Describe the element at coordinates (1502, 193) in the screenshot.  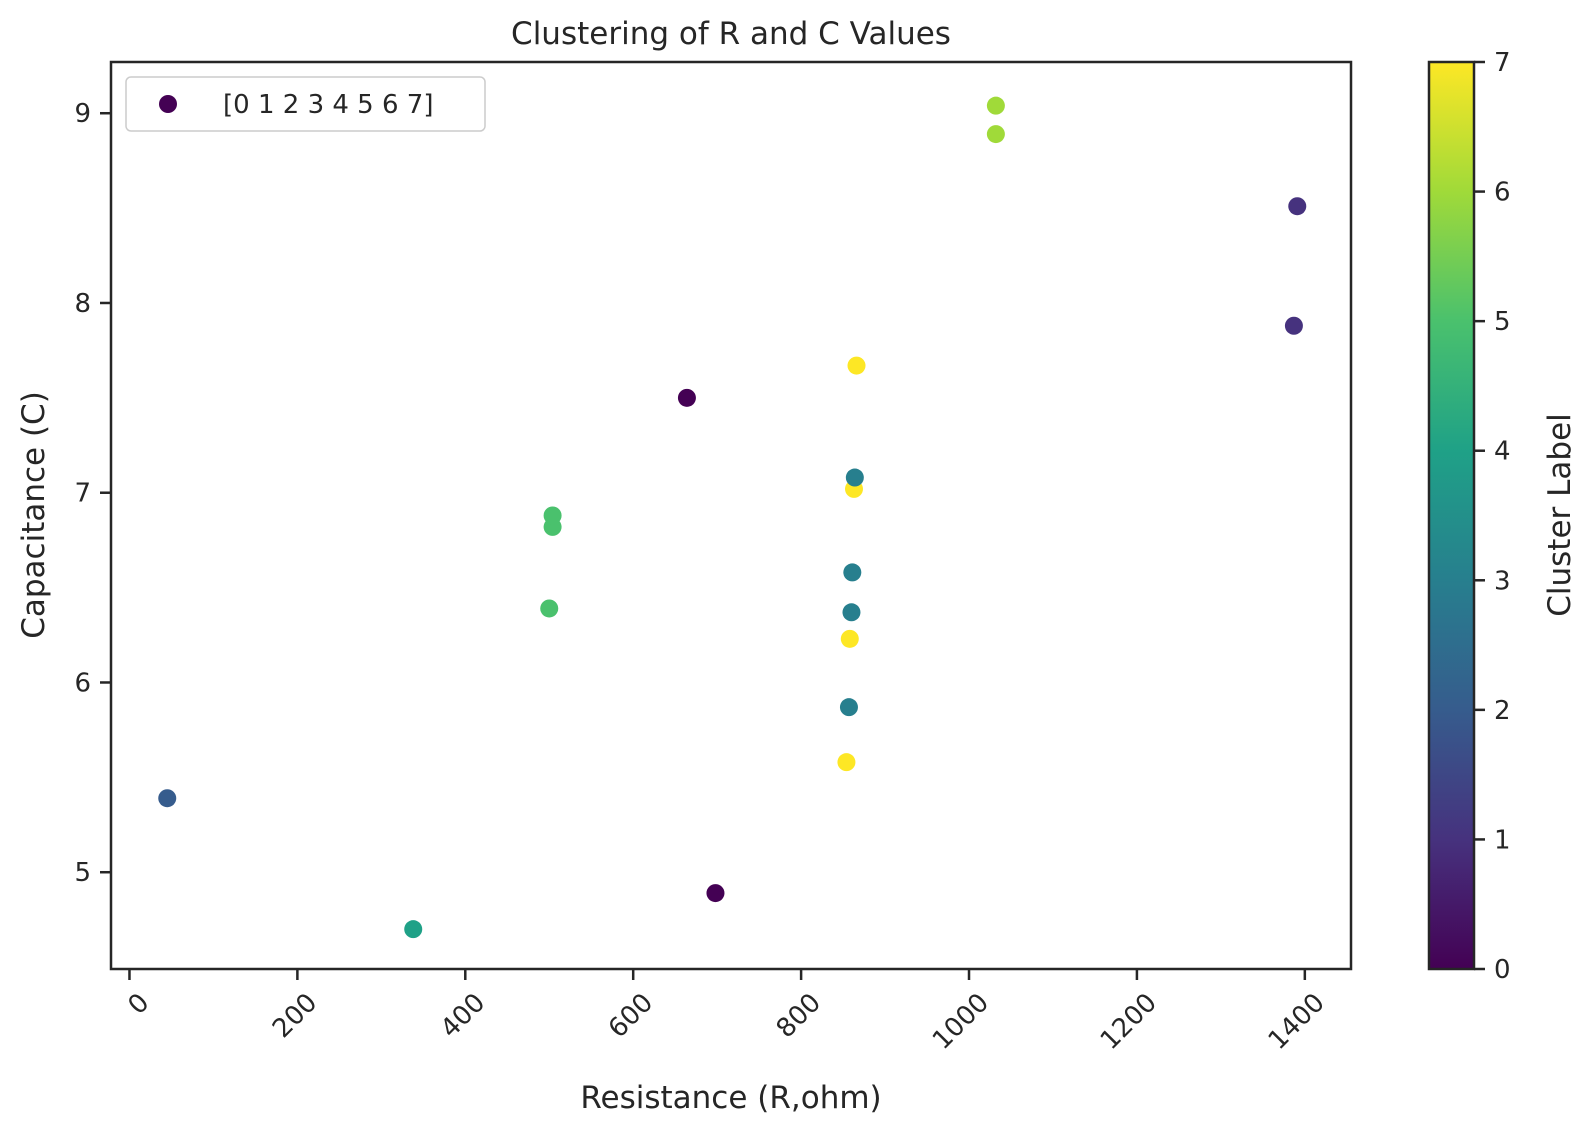
I see `colorbar-tick-label: 6` at that location.